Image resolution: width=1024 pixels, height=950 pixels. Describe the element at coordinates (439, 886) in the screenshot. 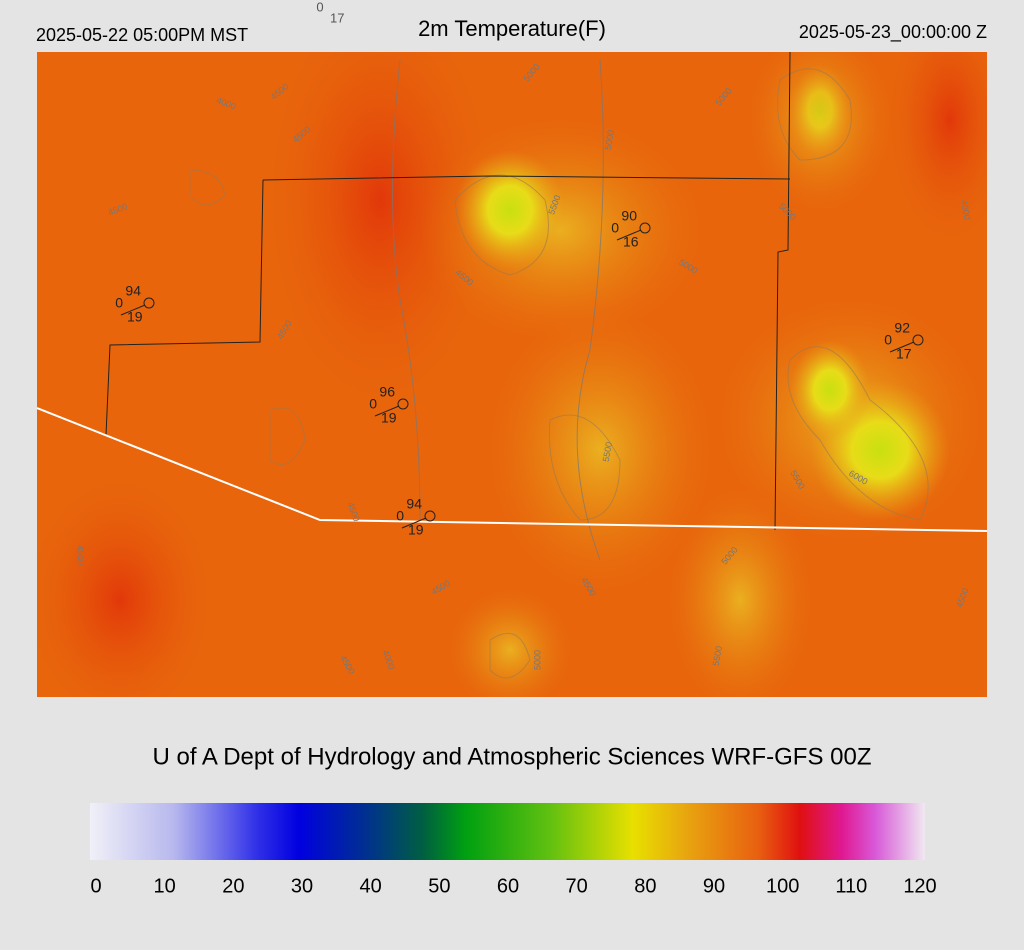

I see `colorbar-tick-label: 50` at that location.